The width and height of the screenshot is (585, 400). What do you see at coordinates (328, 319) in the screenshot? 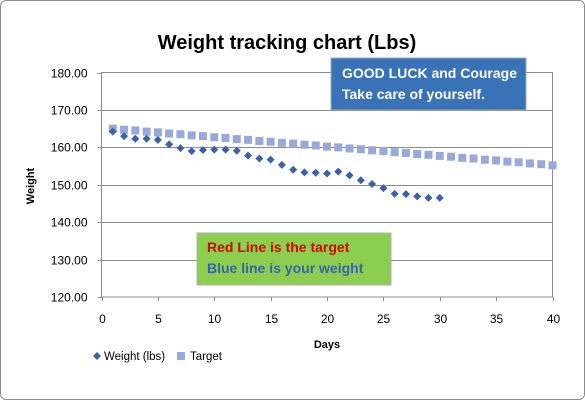
I see `x-tick-label: 20` at bounding box center [328, 319].